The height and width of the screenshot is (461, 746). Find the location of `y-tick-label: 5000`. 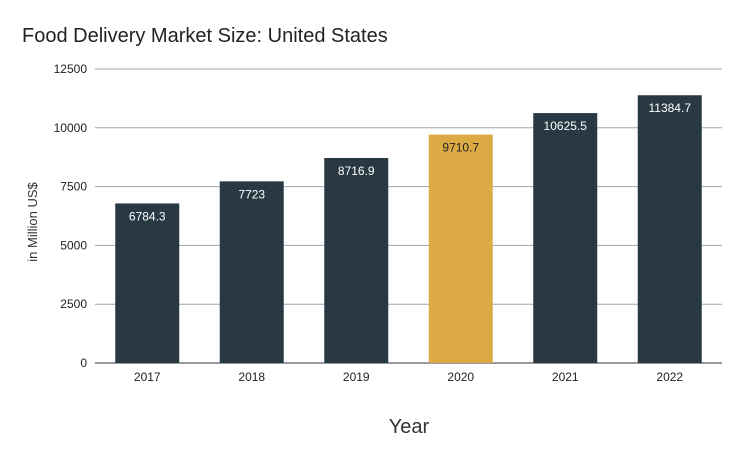

y-tick-label: 5000 is located at coordinates (73, 245).